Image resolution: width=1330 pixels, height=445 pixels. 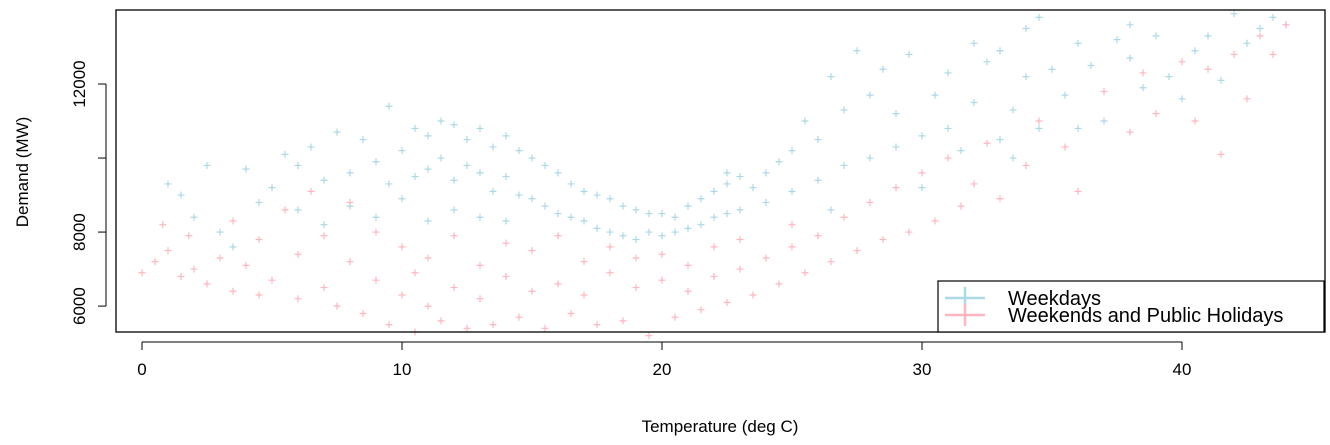 What do you see at coordinates (79, 306) in the screenshot?
I see `y-tick-label: 6000` at bounding box center [79, 306].